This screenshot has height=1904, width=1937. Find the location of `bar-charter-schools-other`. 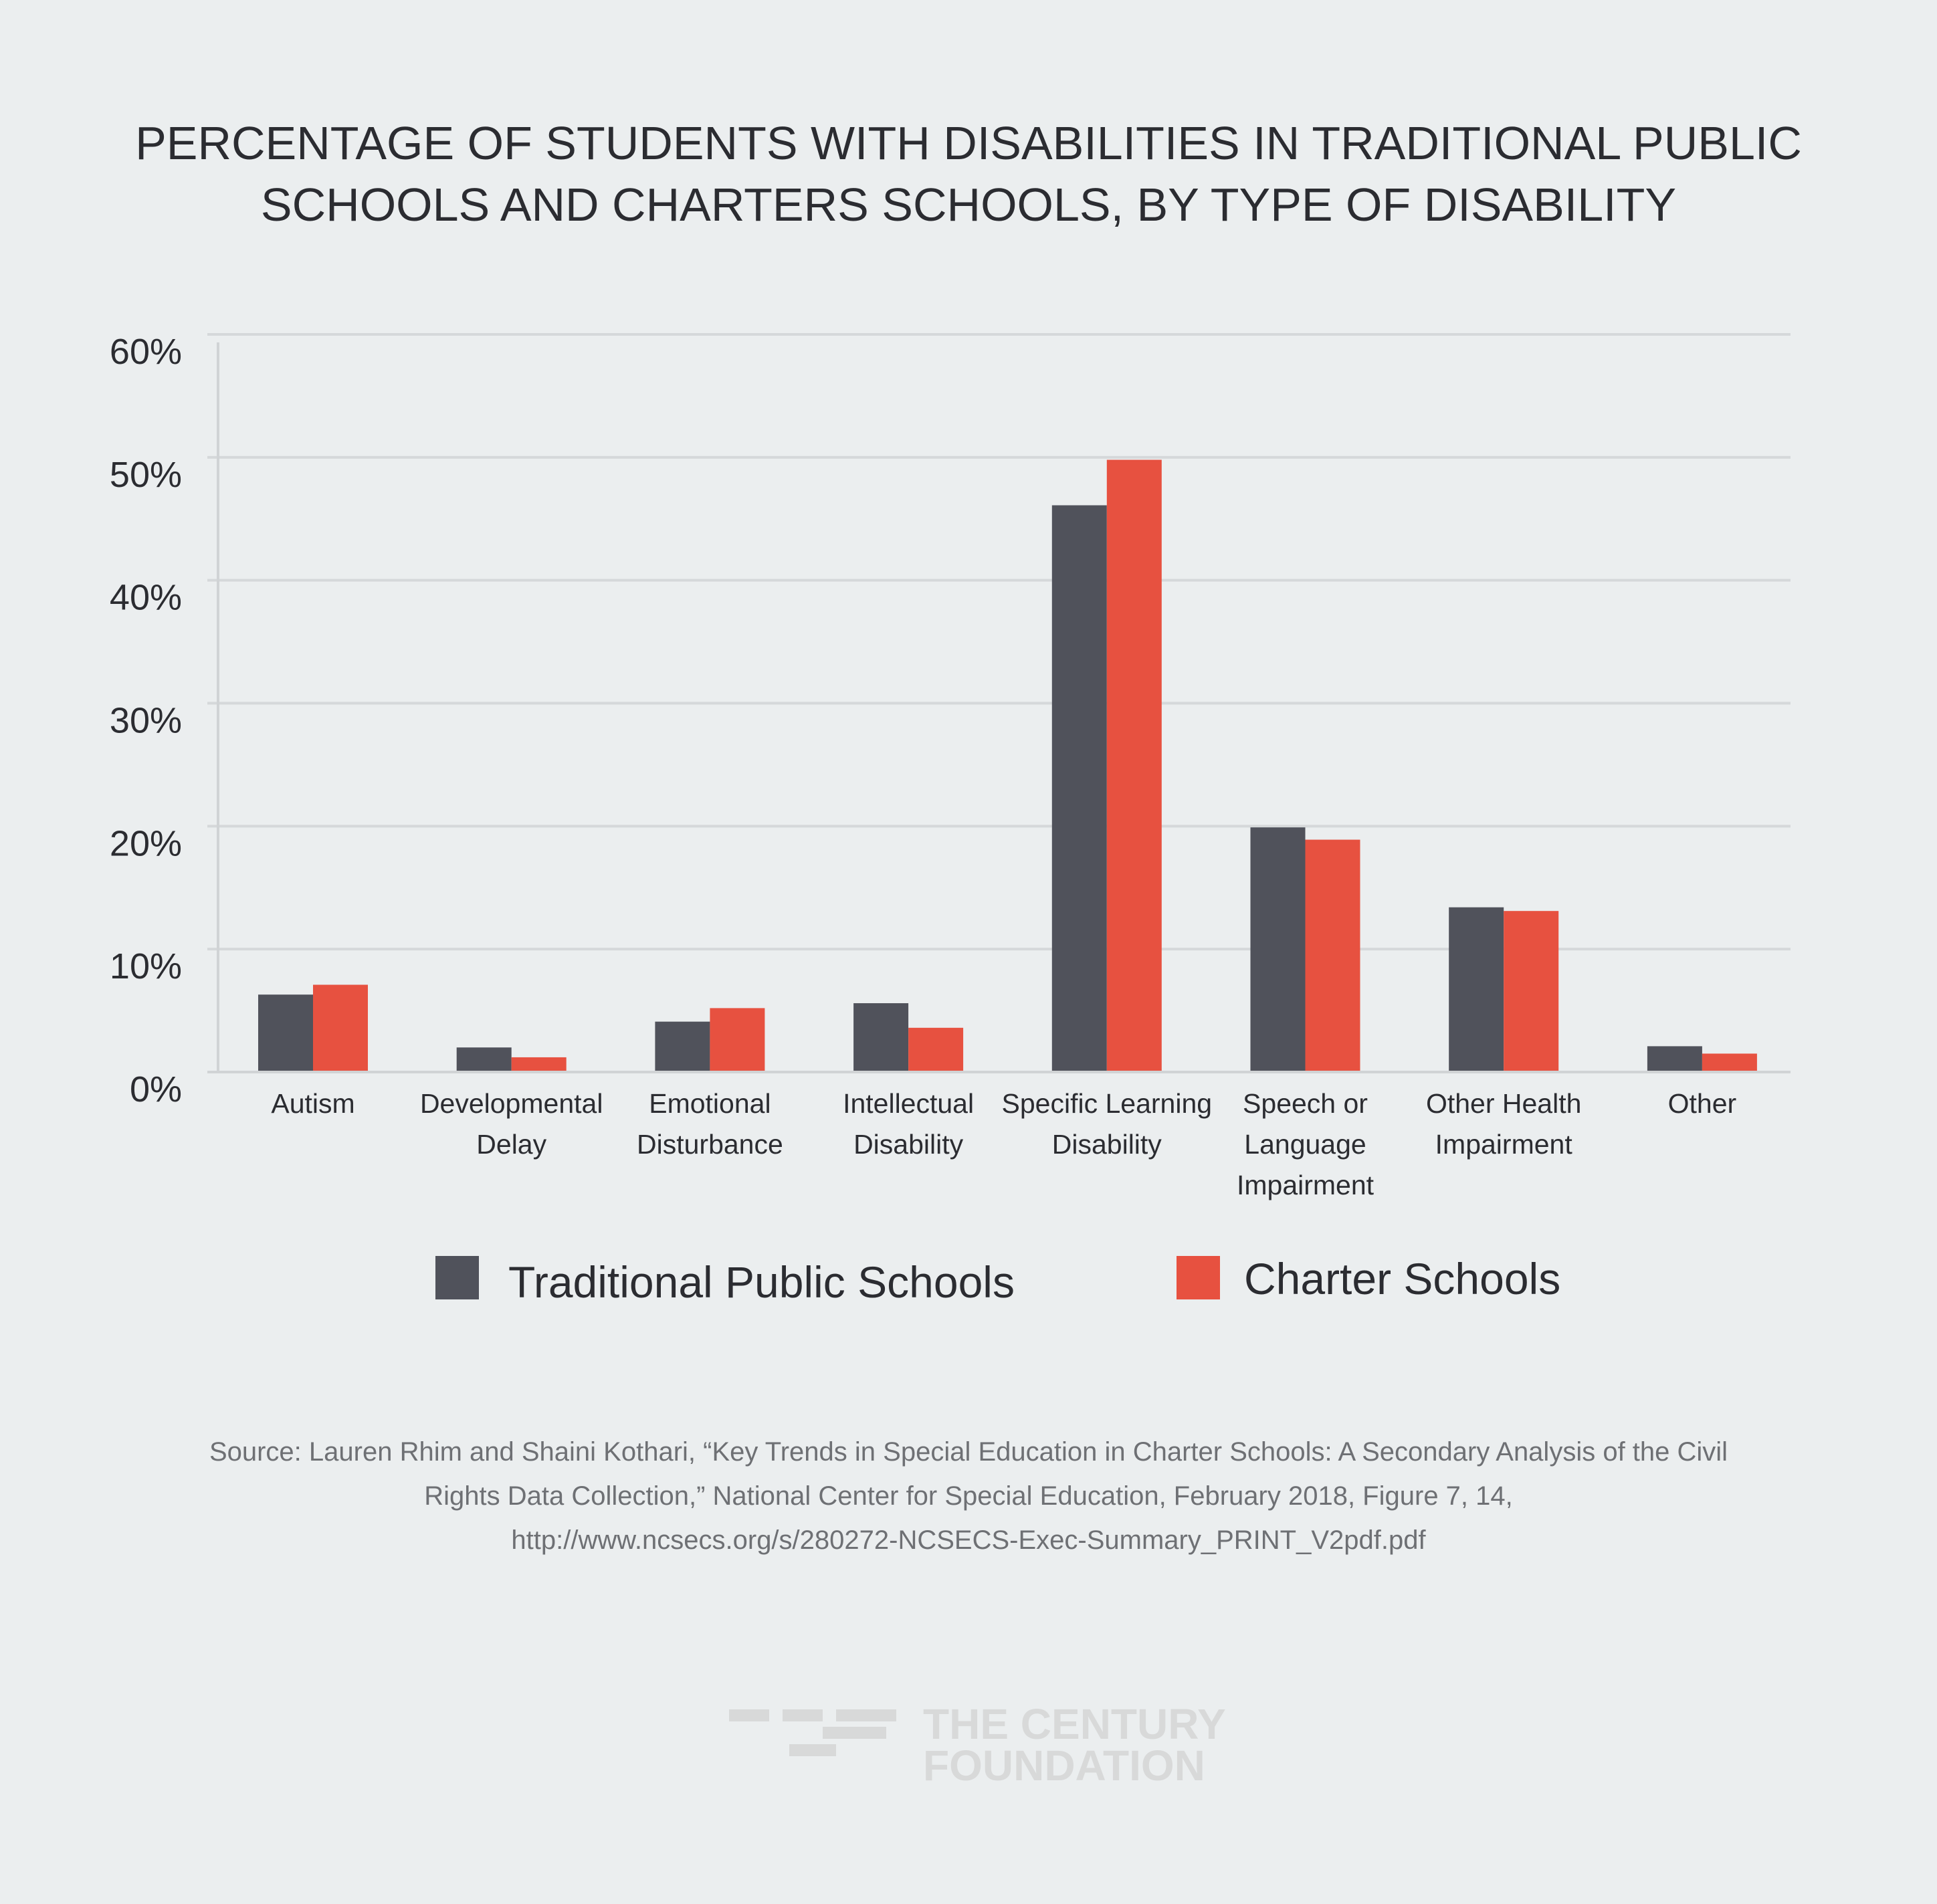

bar-charter-schools-other is located at coordinates (1729, 1063).